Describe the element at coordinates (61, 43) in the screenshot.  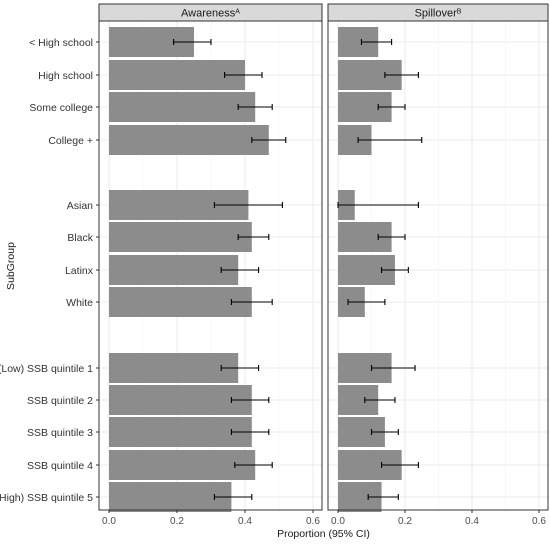
I see `y-tick-label: < High school` at that location.